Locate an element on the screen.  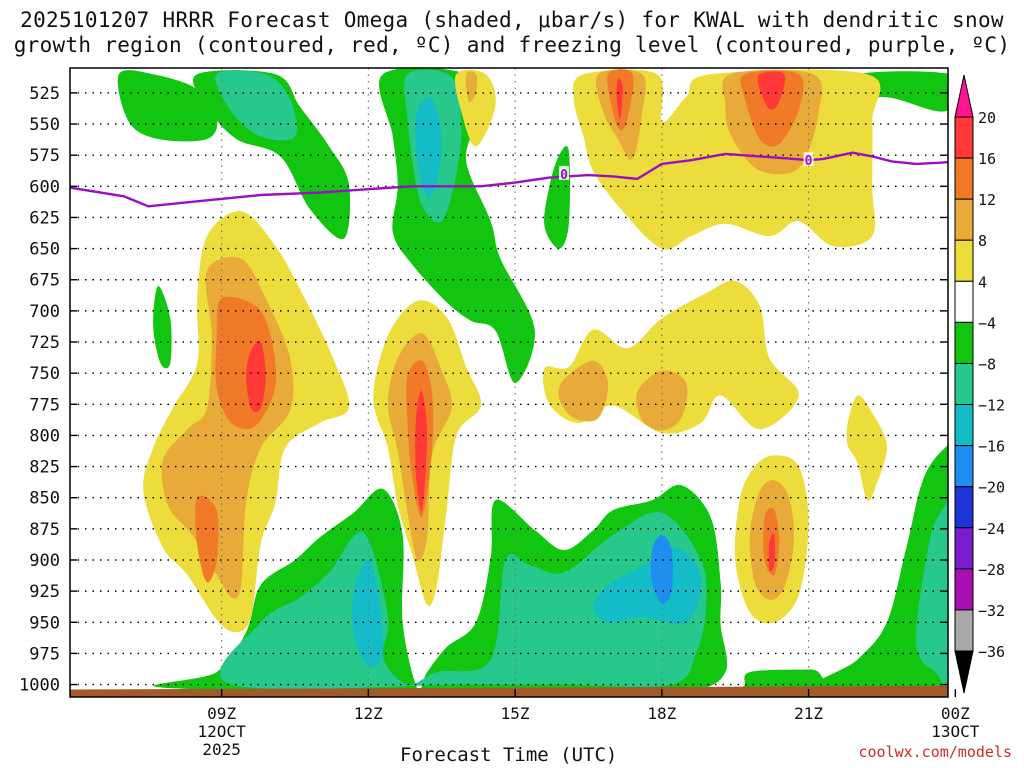
omega-cell-2000-upper-red is located at coordinates (771, 90).